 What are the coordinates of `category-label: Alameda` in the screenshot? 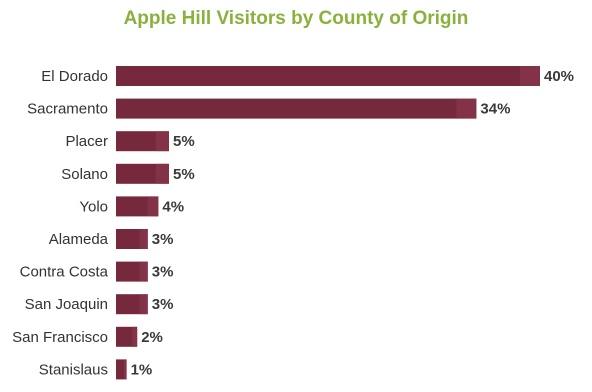 It's located at (79, 239).